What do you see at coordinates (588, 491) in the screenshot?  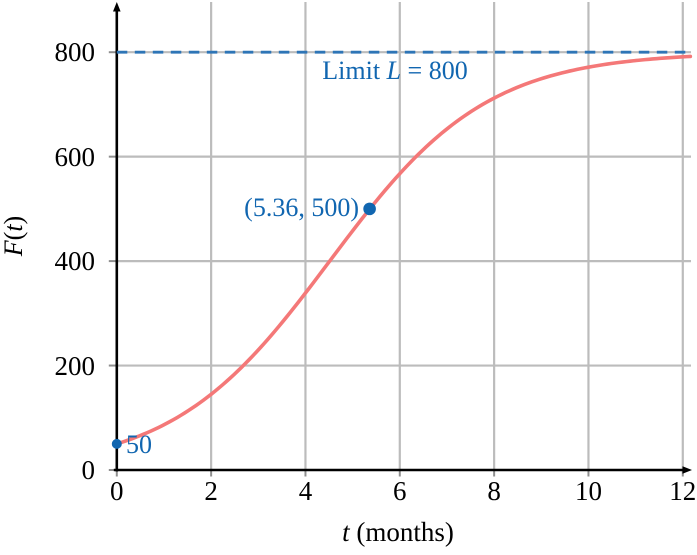 I see `x-tick-label: 10` at bounding box center [588, 491].